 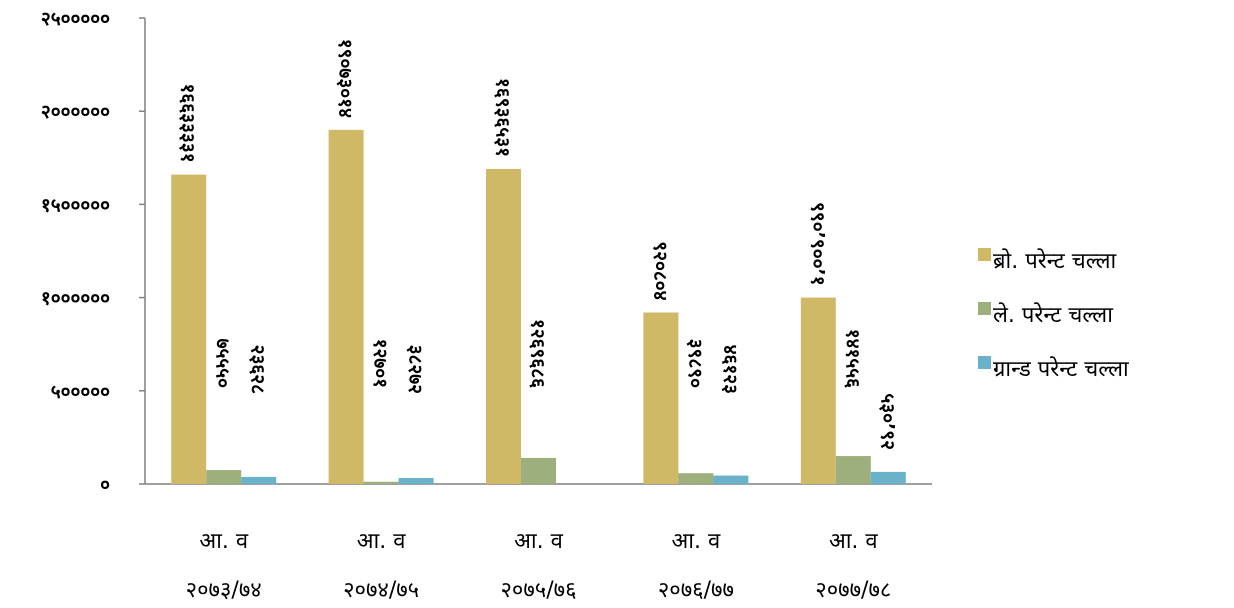 I want to click on y-tick-label: ०, so click(x=105, y=485).